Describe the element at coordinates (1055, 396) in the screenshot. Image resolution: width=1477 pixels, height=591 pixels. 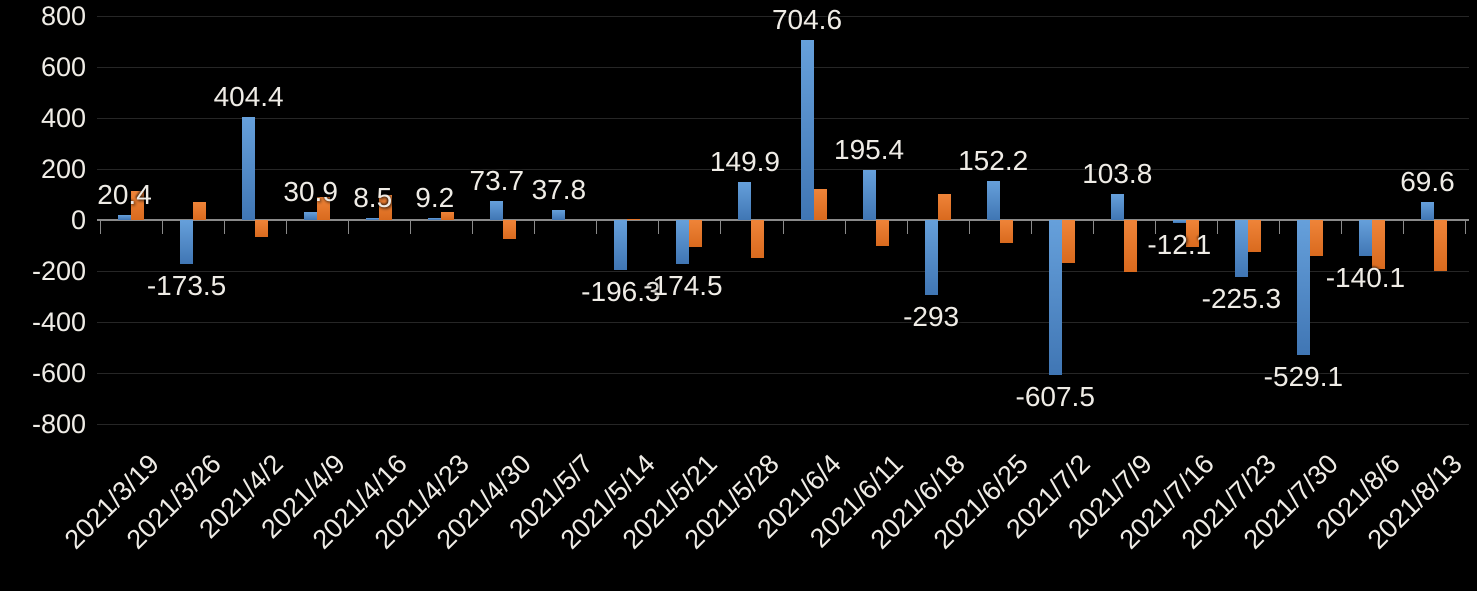
I see `data-label: -607.5` at that location.